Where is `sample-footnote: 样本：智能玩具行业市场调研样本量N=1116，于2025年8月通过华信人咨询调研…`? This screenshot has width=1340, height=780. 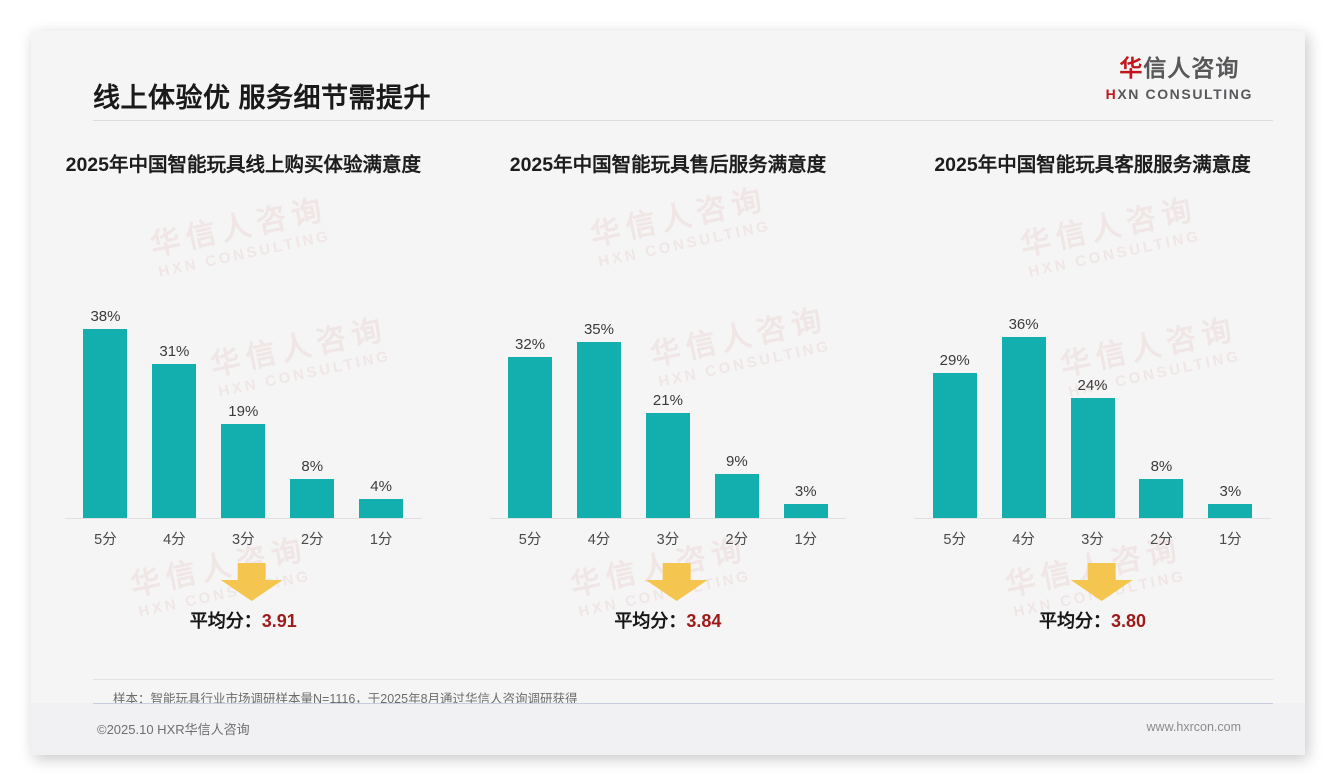 sample-footnote: 样本：智能玩具行业市场调研样本量N=1116，于2025年8月通过华信人咨询调研… is located at coordinates (345, 699).